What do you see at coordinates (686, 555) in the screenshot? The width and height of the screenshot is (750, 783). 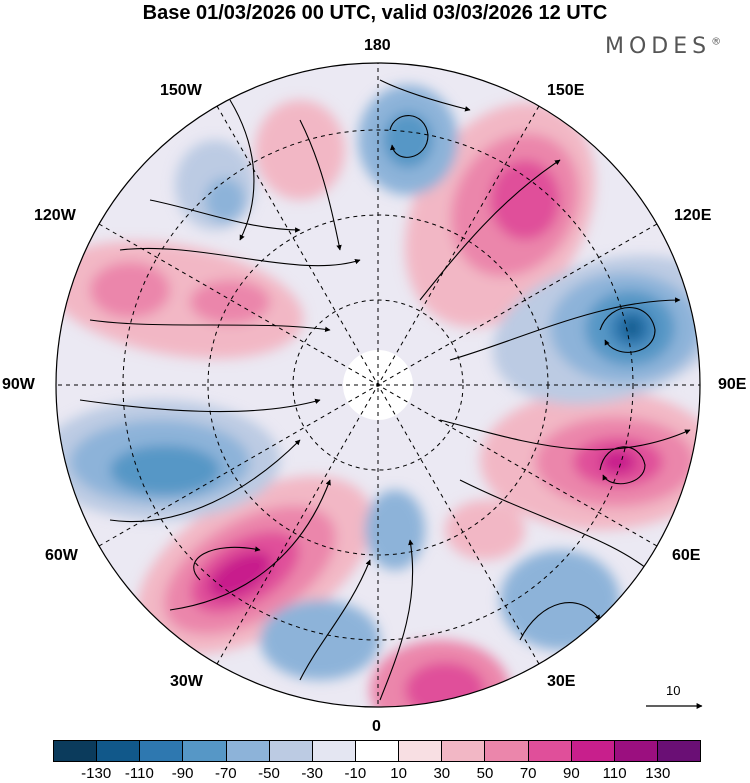 I see `lon-label-60e: 60E` at bounding box center [686, 555].